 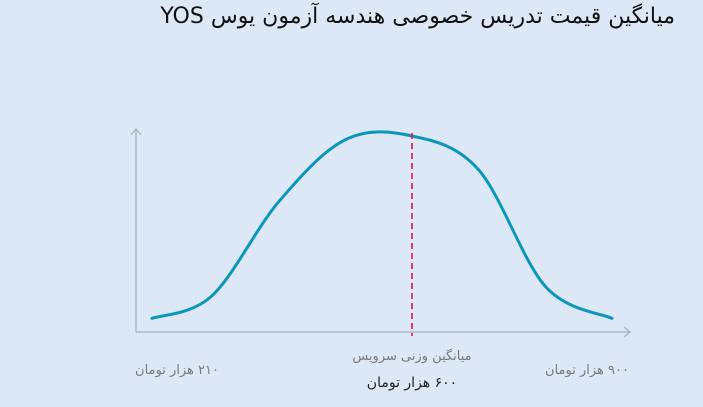 What do you see at coordinates (136, 131) in the screenshot?
I see `y-axis-arrow` at bounding box center [136, 131].